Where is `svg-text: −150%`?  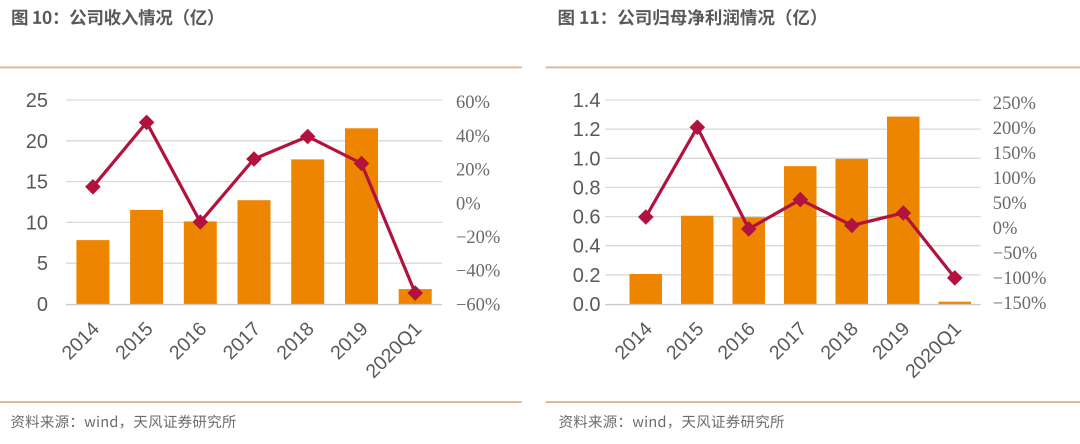
svg-text: −150% is located at coordinates (1020, 304).